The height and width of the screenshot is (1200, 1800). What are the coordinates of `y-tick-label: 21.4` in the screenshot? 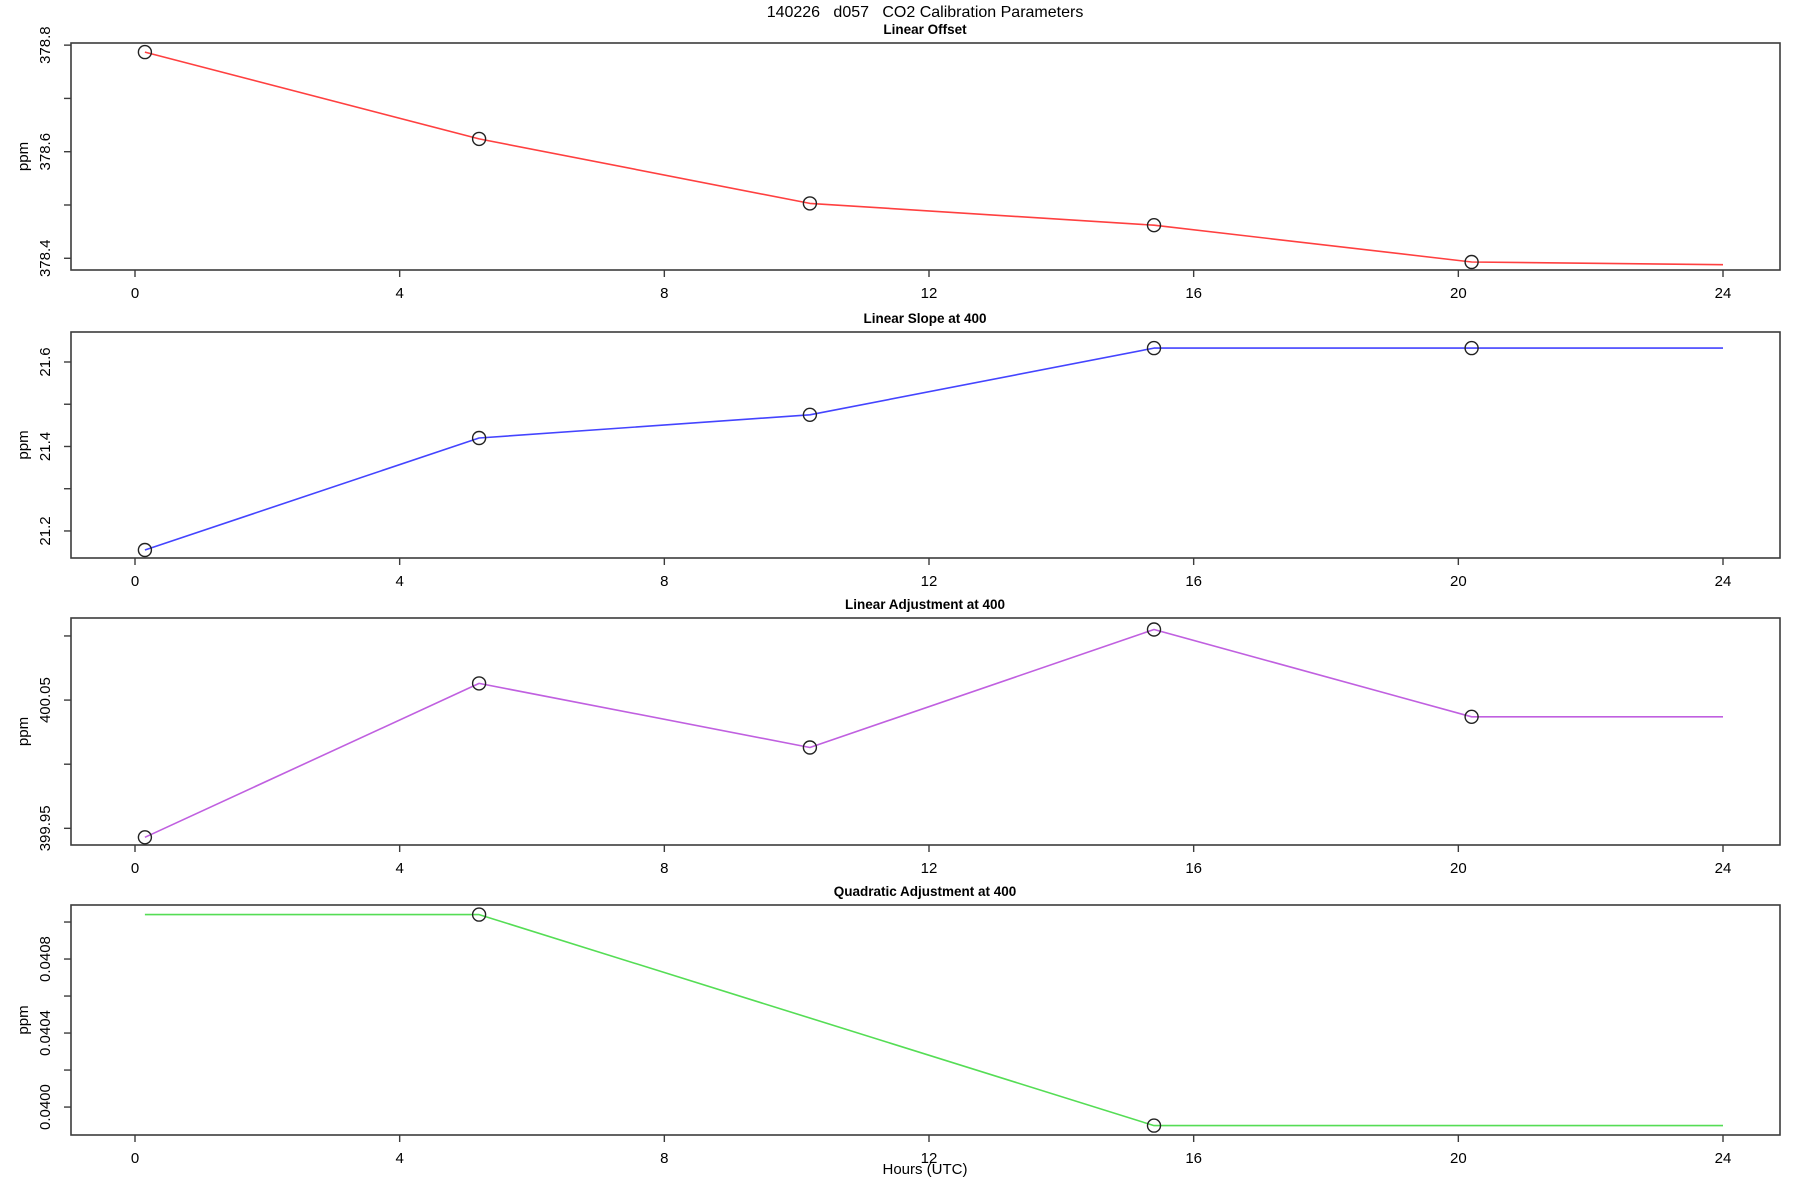 It's located at (45, 446).